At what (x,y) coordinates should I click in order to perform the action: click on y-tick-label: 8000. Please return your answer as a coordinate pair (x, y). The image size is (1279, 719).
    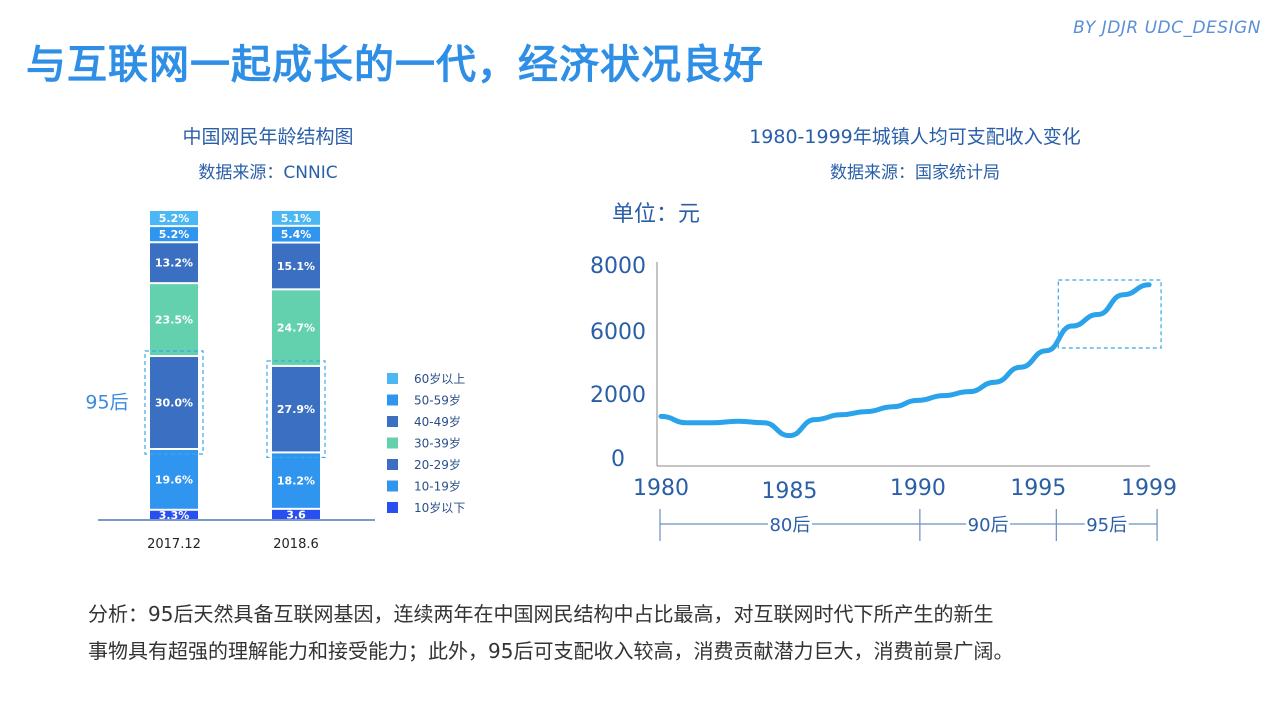
    Looking at the image, I should click on (618, 266).